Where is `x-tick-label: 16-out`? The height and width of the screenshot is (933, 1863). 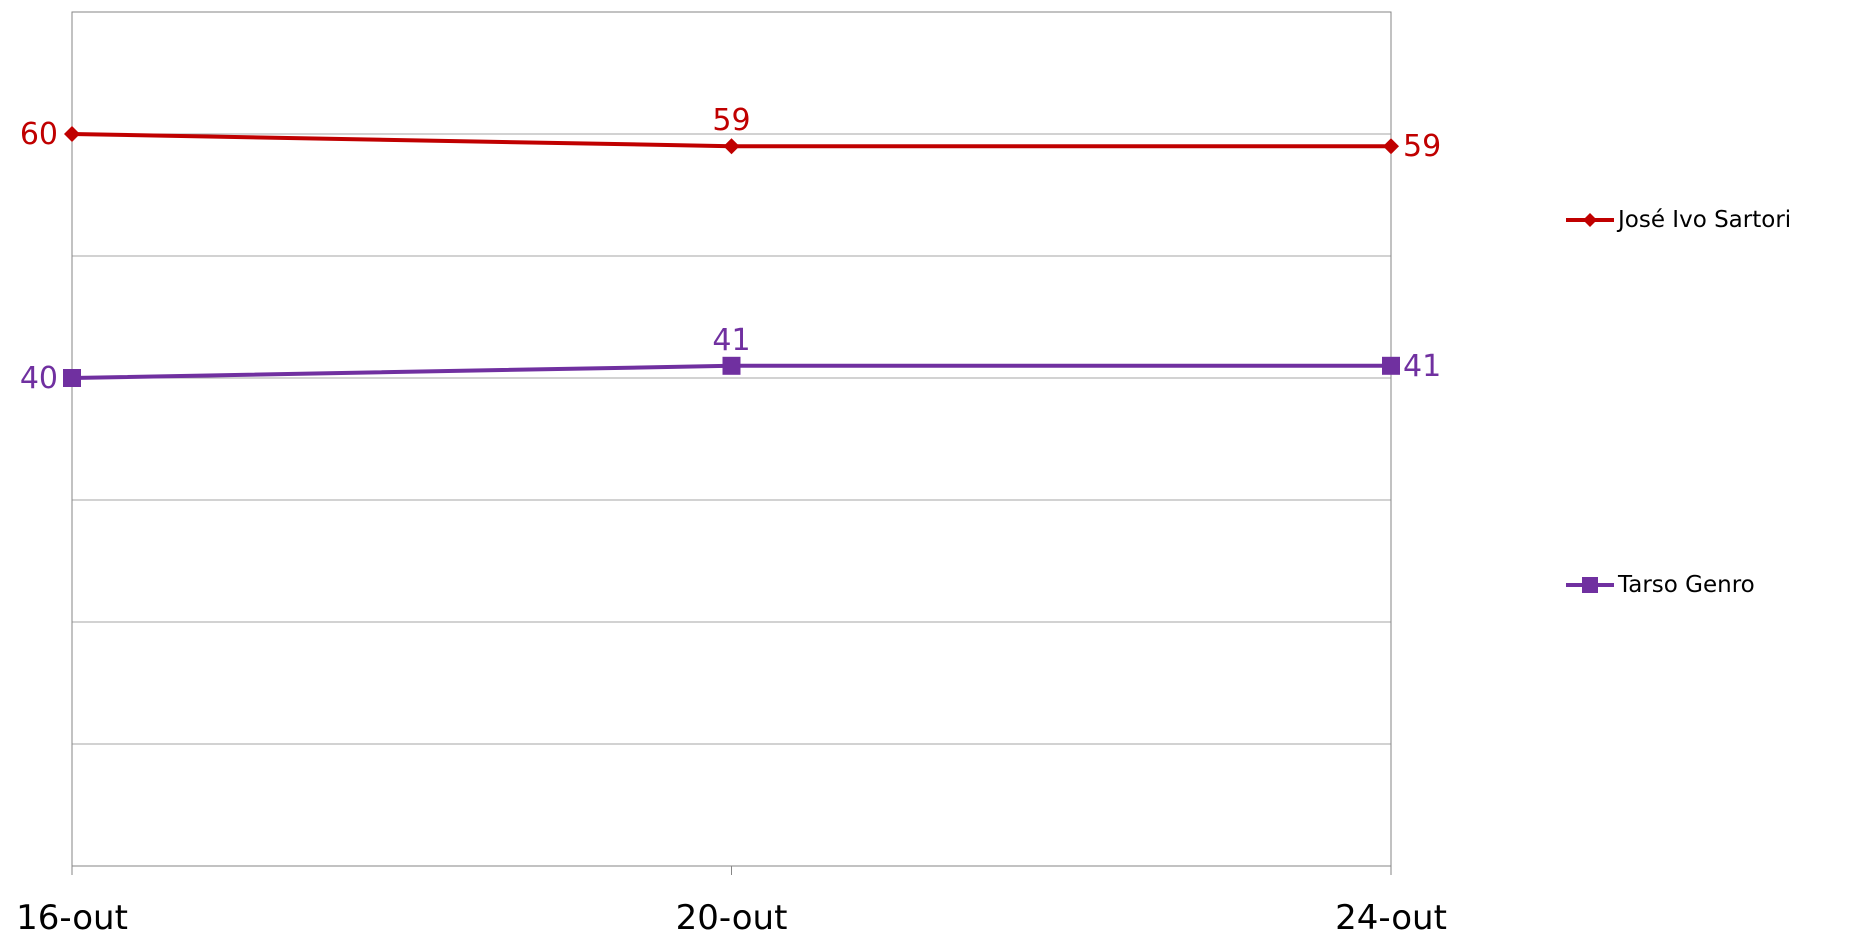
x-tick-label: 16-out is located at coordinates (72, 915).